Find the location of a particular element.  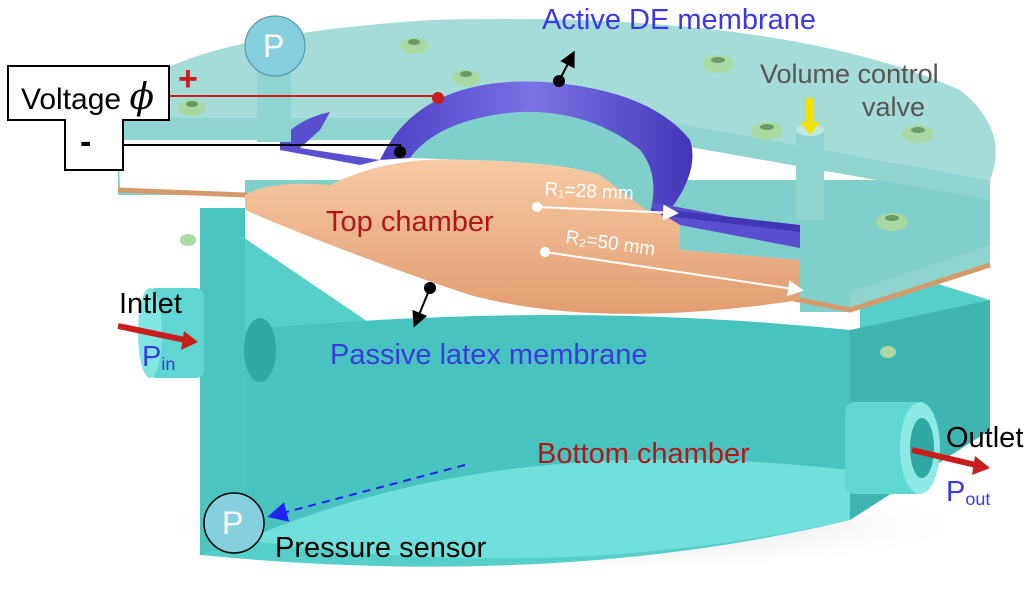

outlet-pipe is located at coordinates (892, 448).